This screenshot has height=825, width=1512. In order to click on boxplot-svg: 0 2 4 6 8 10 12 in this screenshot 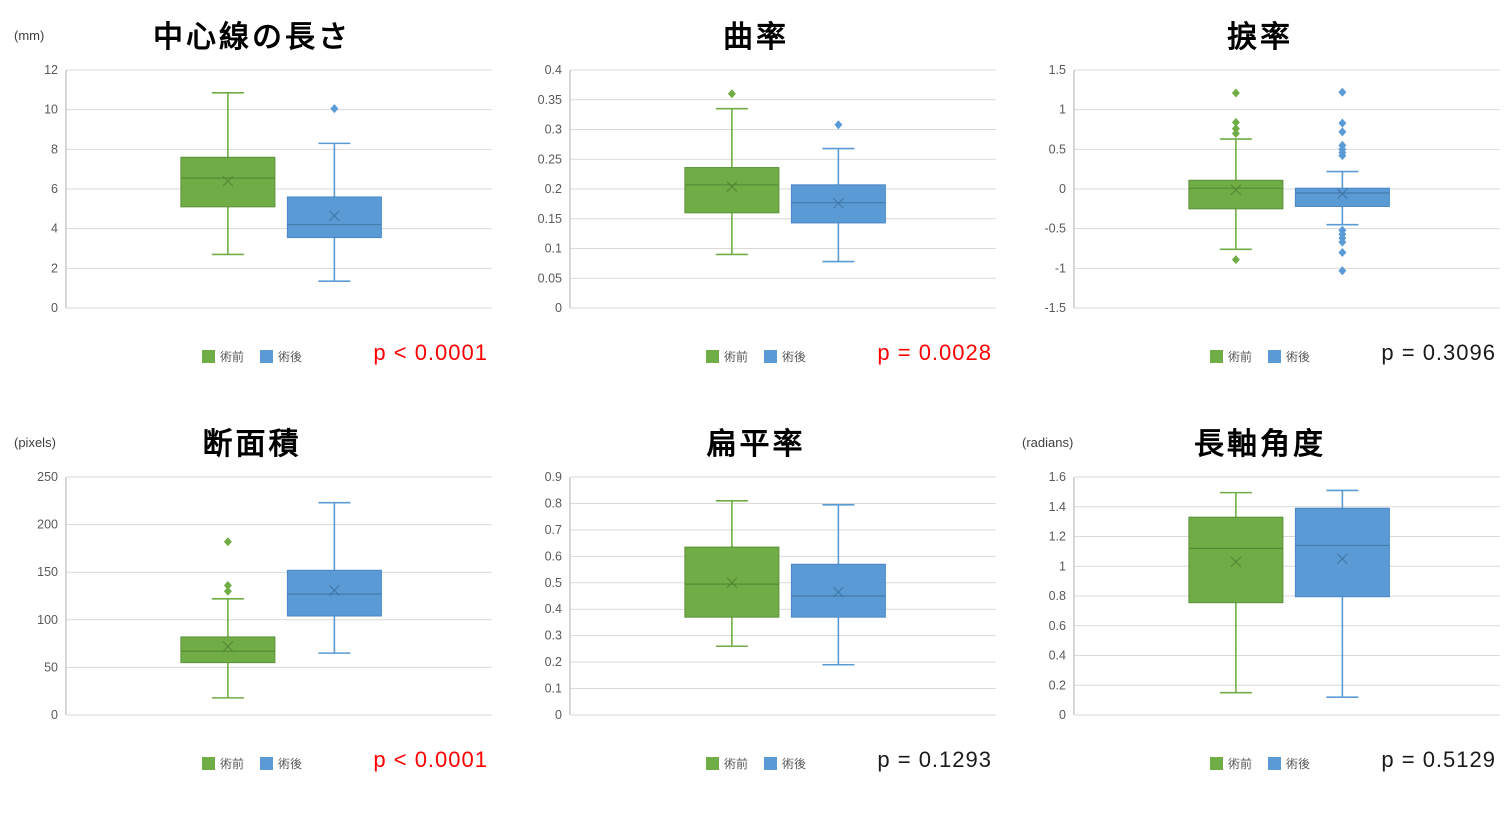, I will do `click(268, 189)`.